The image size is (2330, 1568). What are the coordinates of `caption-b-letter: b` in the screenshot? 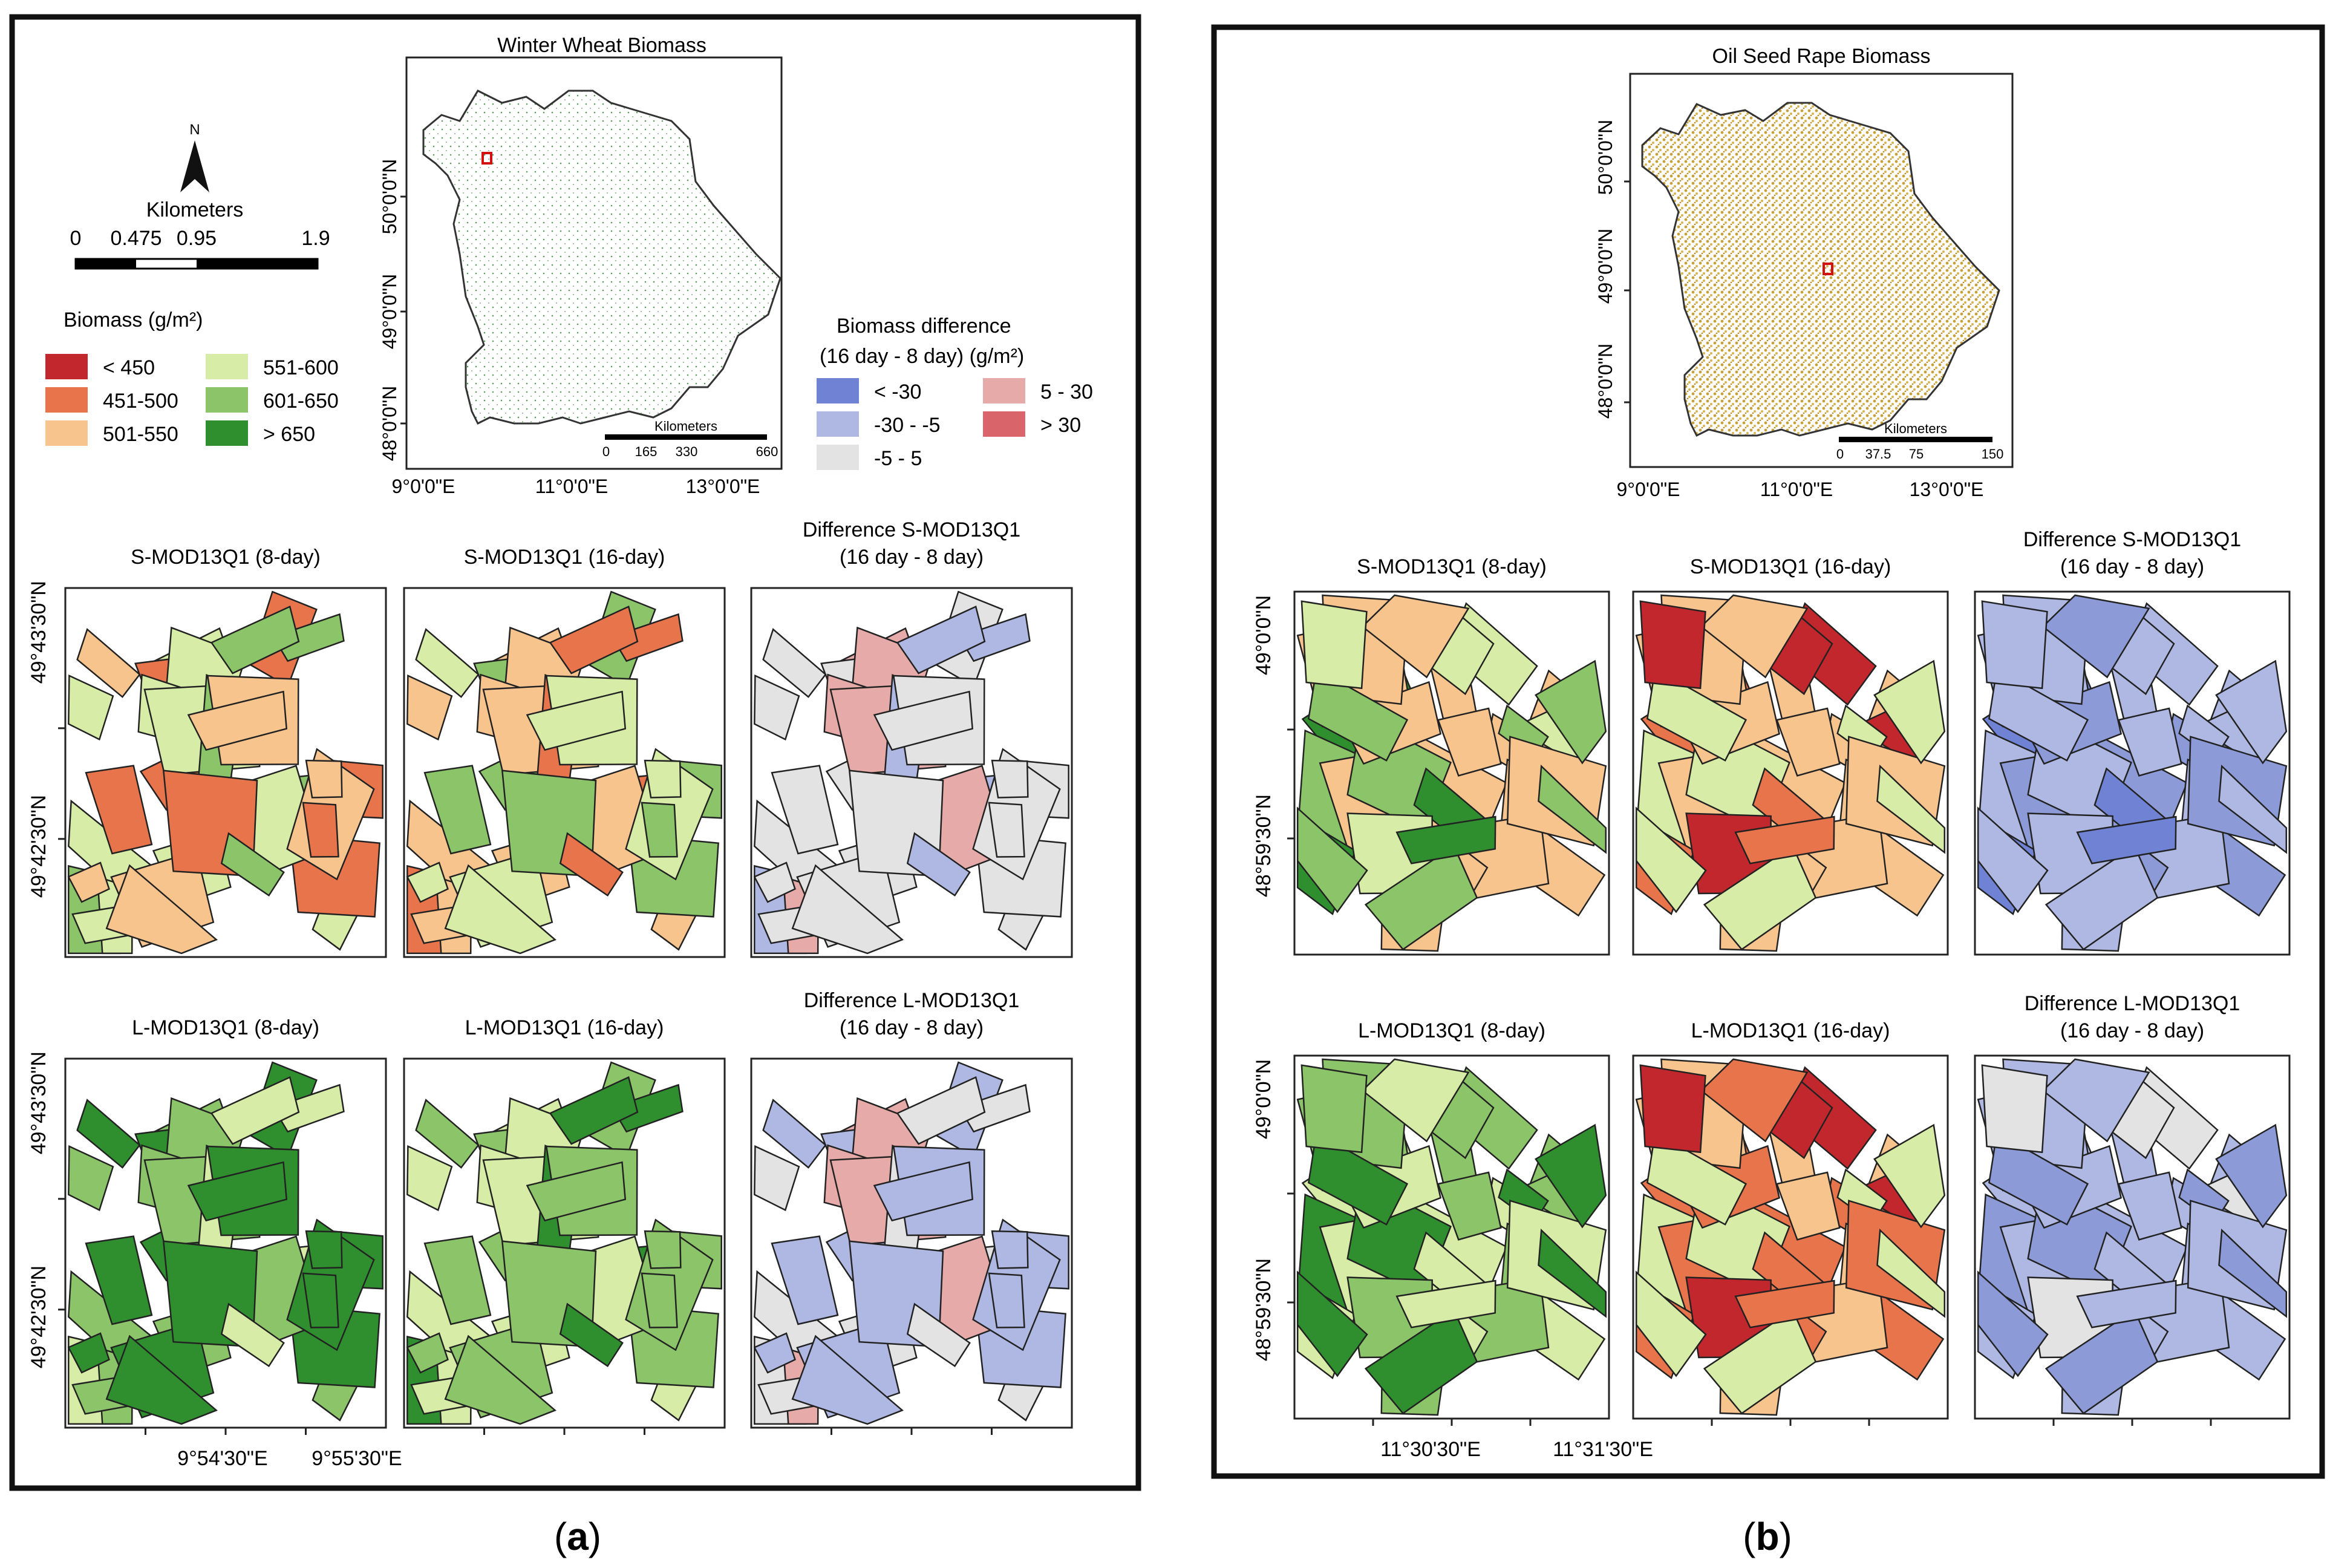 It's located at (1767, 1537).